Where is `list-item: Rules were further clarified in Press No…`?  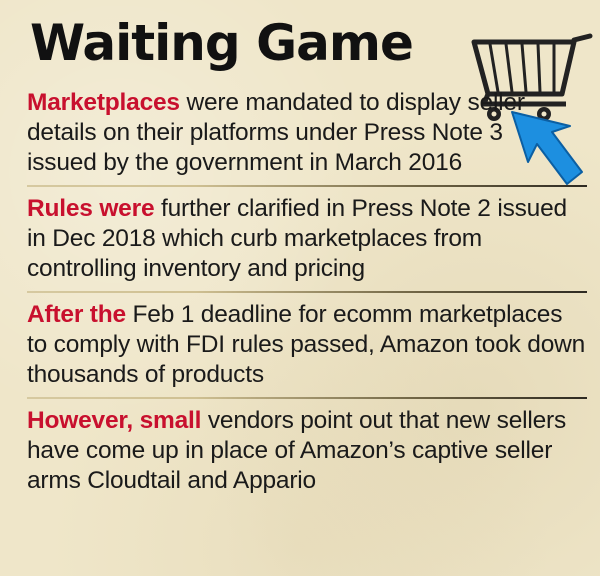 list-item: Rules were further clarified in Press No… is located at coordinates (307, 239).